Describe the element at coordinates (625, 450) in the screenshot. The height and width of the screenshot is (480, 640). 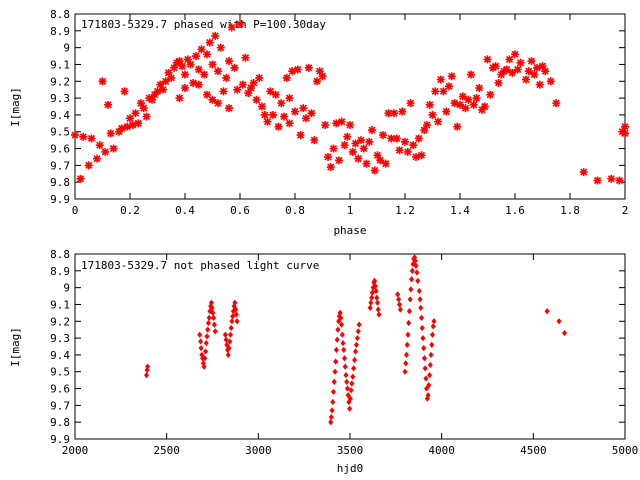
I see `x-tick-label: 5000` at that location.